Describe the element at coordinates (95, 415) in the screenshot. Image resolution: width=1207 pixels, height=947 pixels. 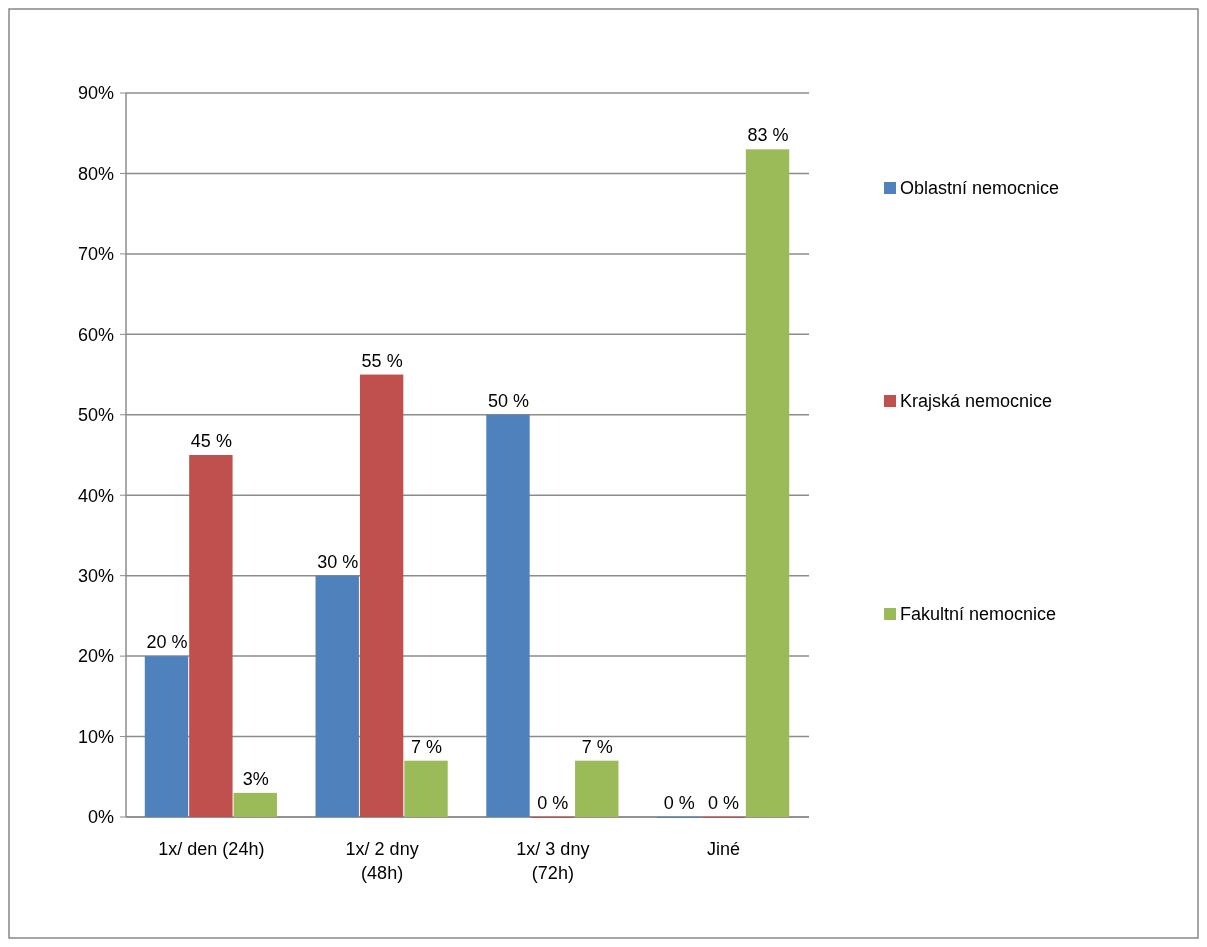
I see `y-tick-label: 50%` at that location.